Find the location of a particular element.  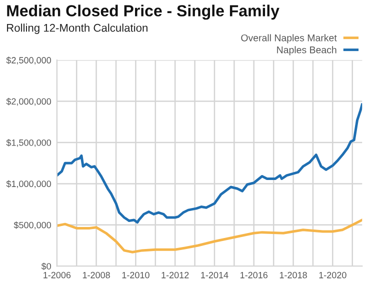

legend-label: Overall Naples Market is located at coordinates (289, 39).